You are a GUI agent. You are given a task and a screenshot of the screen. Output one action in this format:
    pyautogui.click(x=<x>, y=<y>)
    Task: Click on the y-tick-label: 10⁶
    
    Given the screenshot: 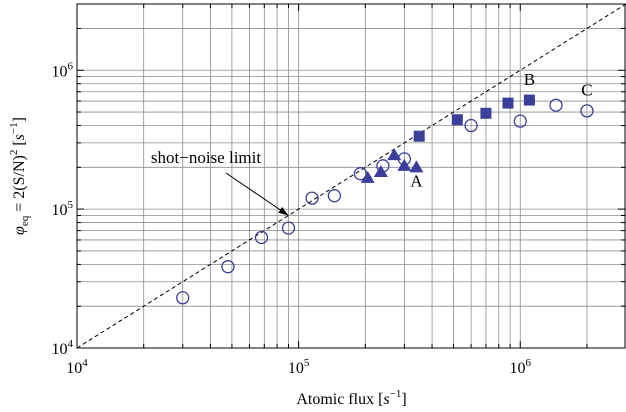 What is the action you would take?
    pyautogui.click(x=63, y=70)
    